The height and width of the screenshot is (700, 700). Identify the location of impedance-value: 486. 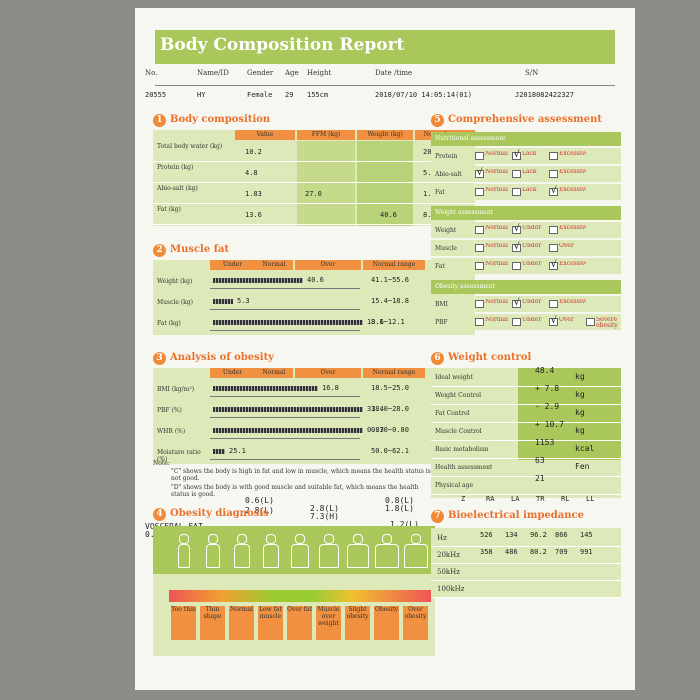
(511, 552).